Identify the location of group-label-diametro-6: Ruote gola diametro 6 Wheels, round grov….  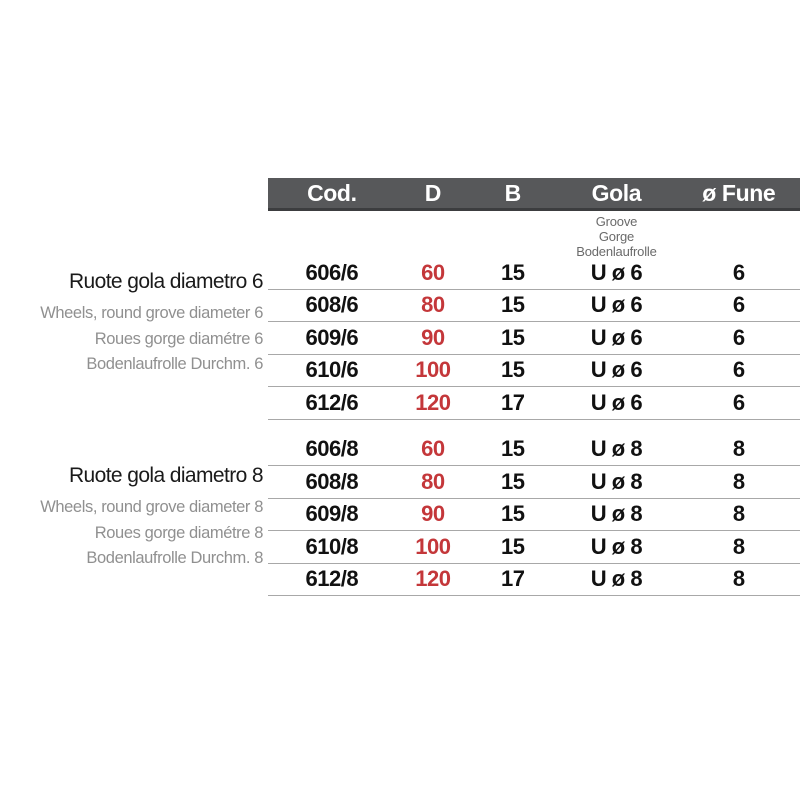
(131, 324).